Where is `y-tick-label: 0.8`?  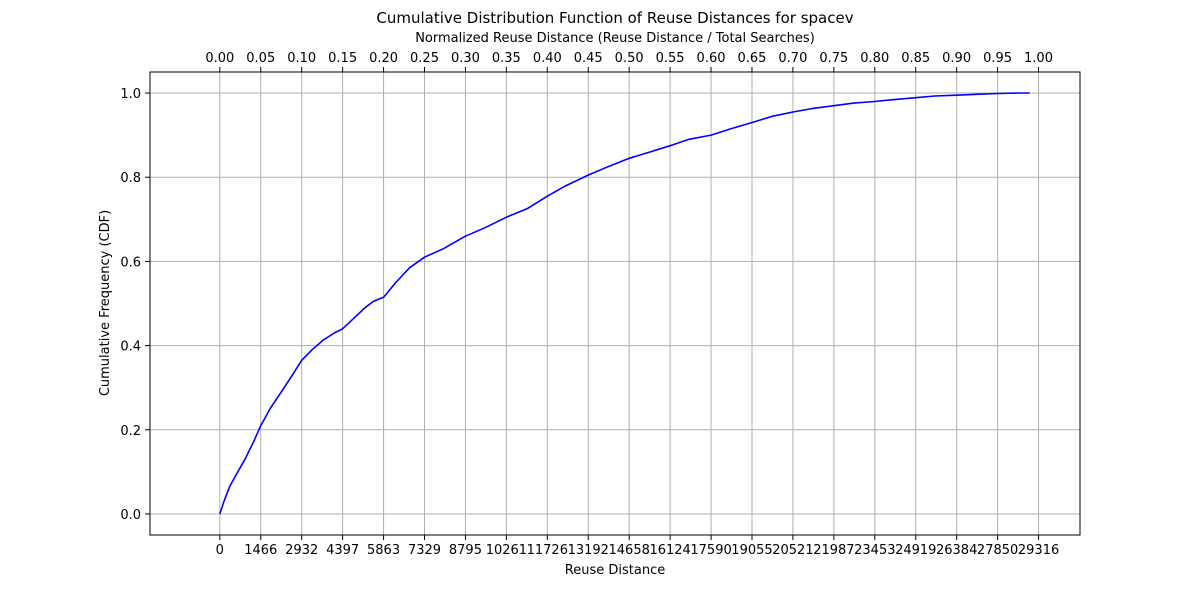
y-tick-label: 0.8 is located at coordinates (130, 178).